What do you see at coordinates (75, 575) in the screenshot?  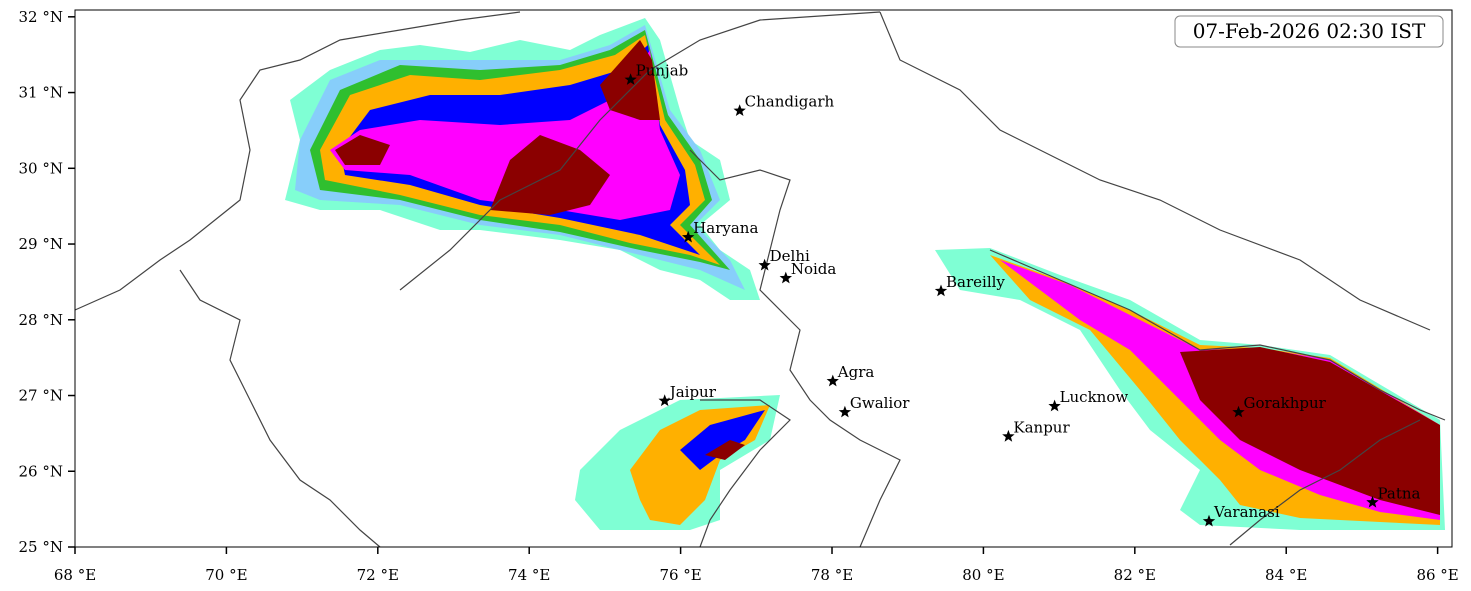 I see `x-tick-label: 68 °E` at bounding box center [75, 575].